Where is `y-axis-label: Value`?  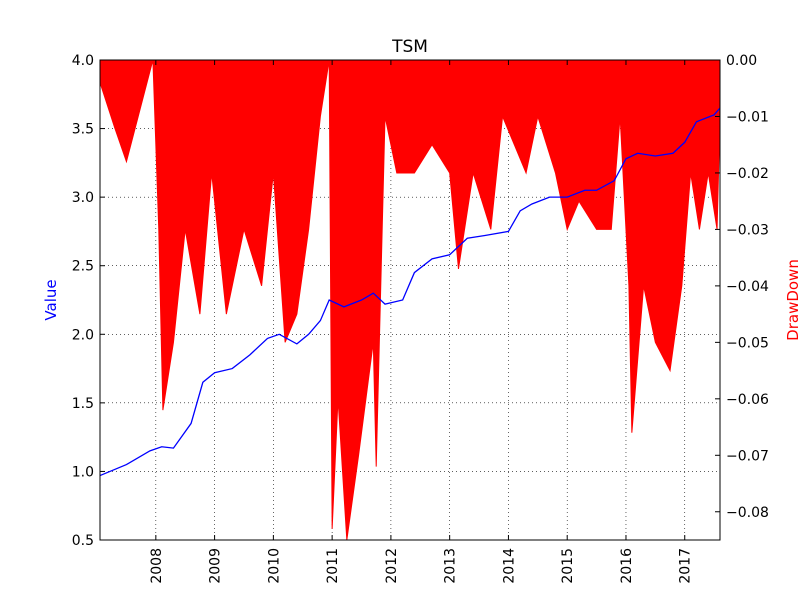 y-axis-label: Value is located at coordinates (51, 299).